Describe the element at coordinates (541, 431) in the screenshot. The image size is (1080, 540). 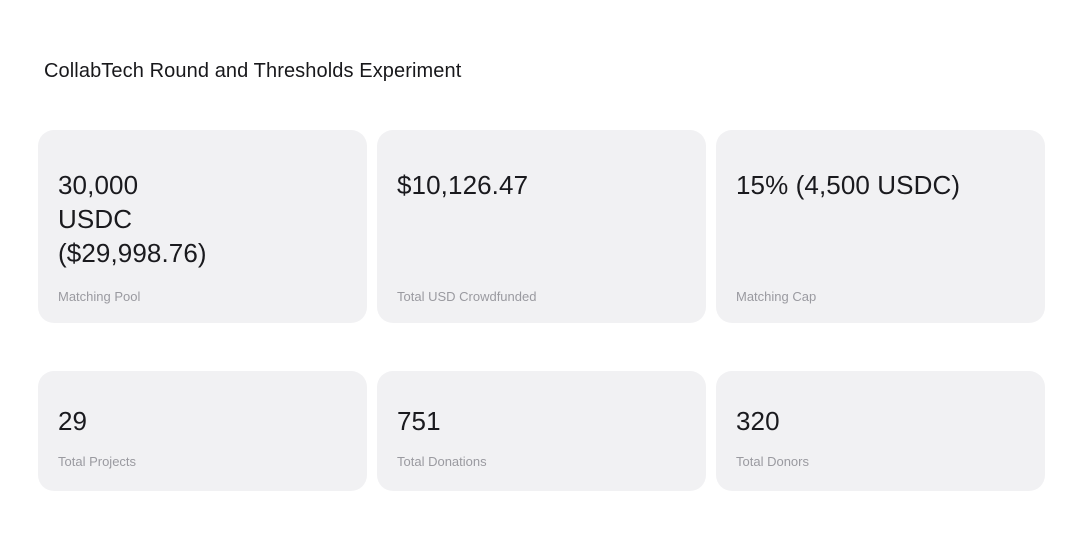
I see `stat-card-total-donations: 751 Total Donations` at that location.